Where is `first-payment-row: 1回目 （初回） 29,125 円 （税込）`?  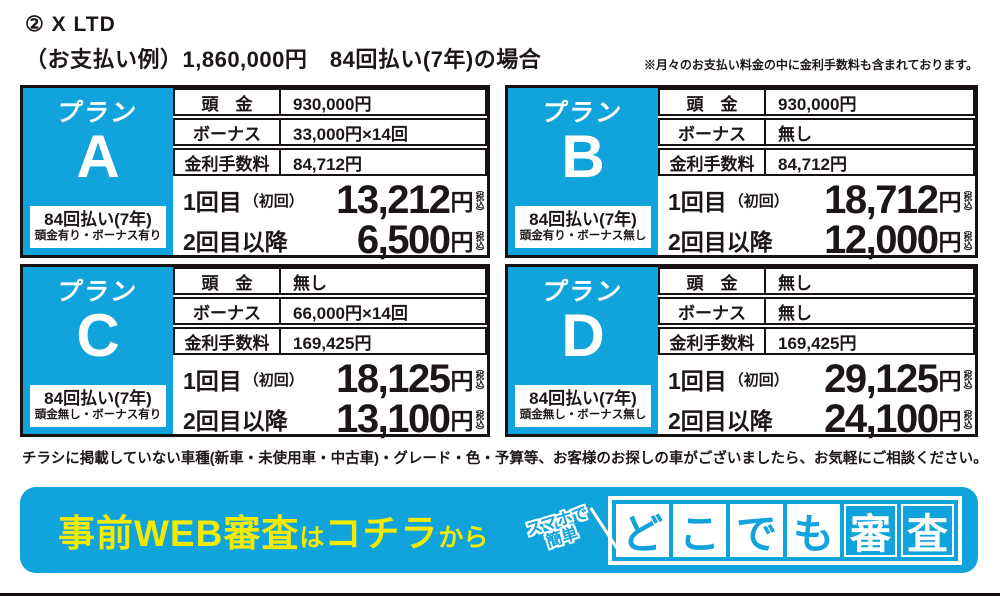
first-payment-row: 1回目 （初回） 29,125 円 （税込） is located at coordinates (820, 379).